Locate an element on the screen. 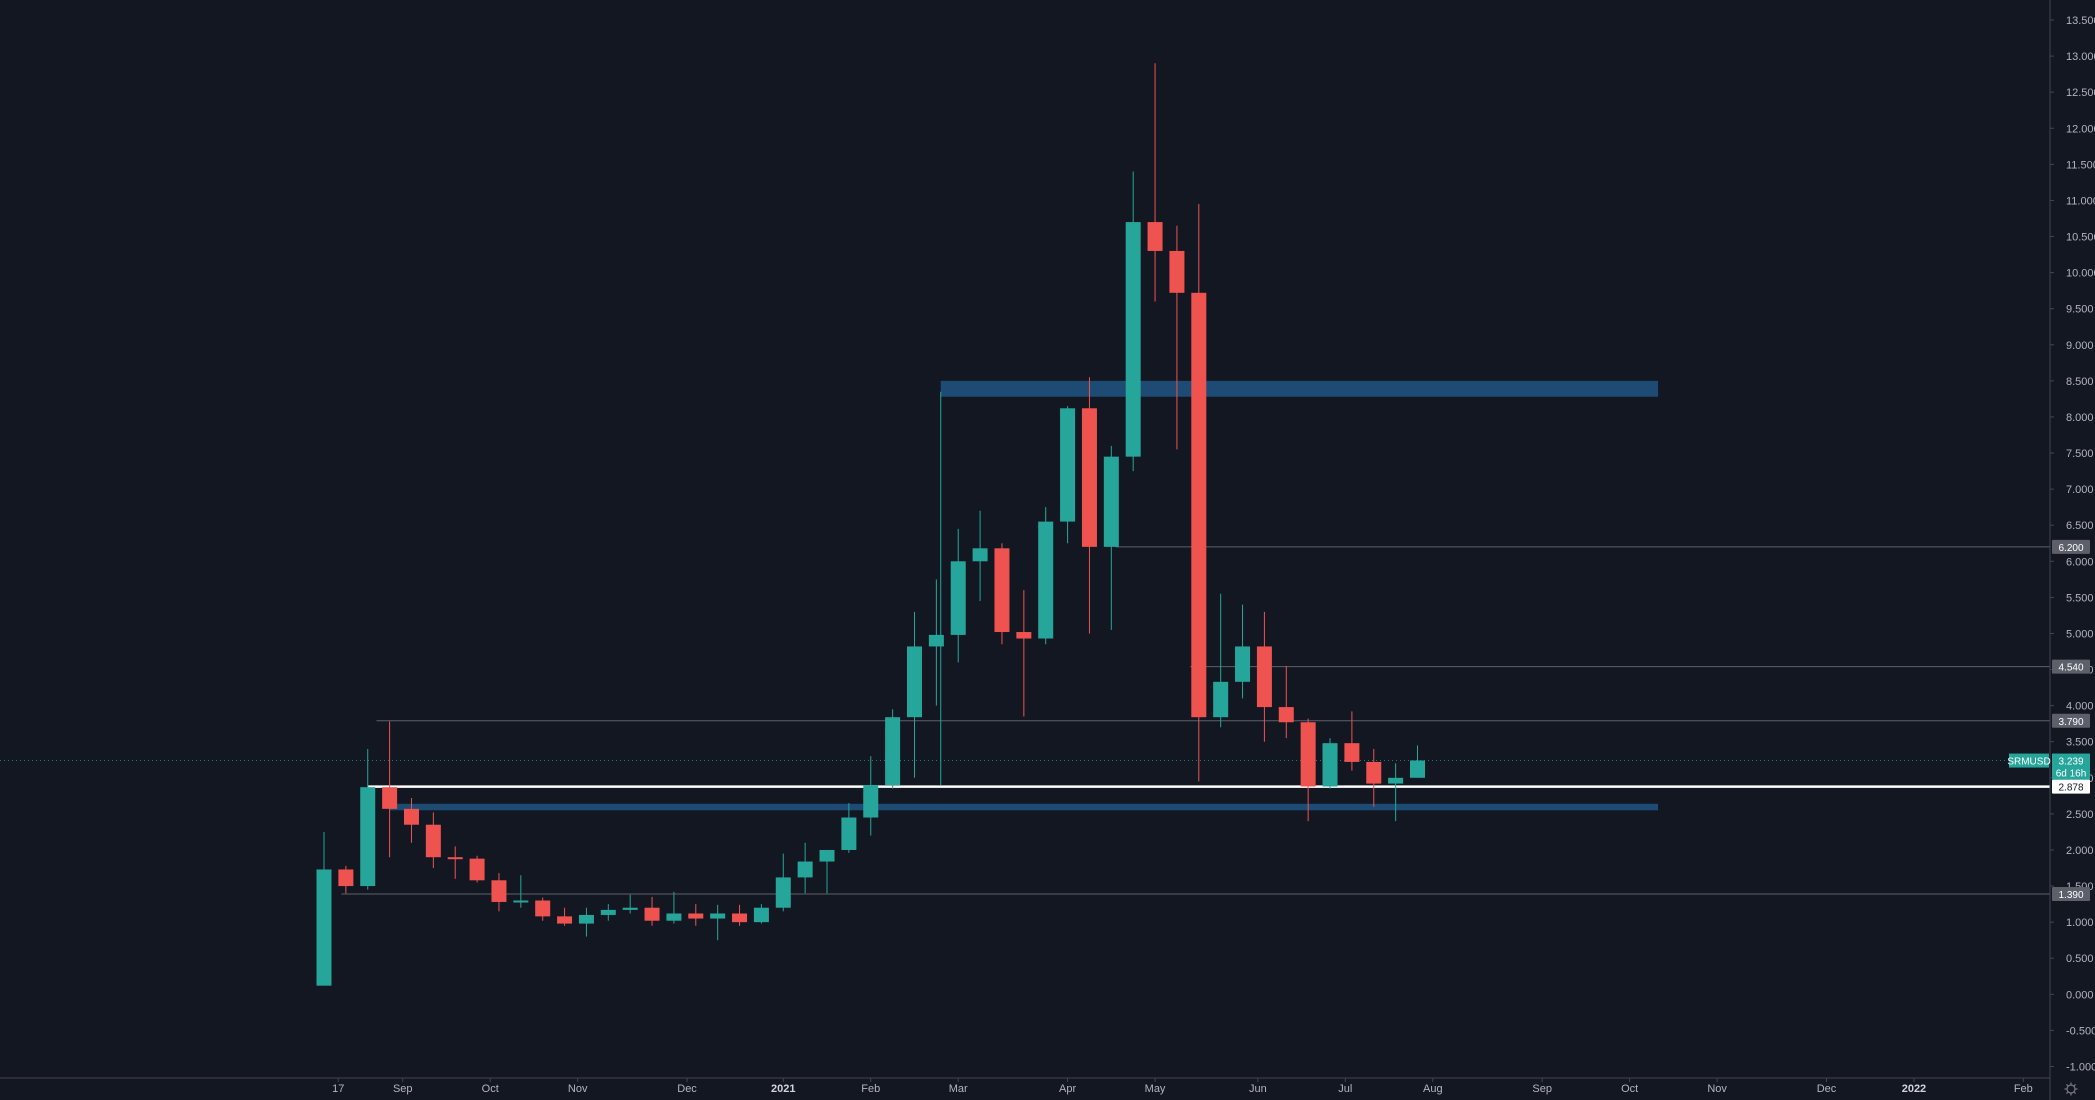  x-tick-label-5: 2021 is located at coordinates (783, 1089).